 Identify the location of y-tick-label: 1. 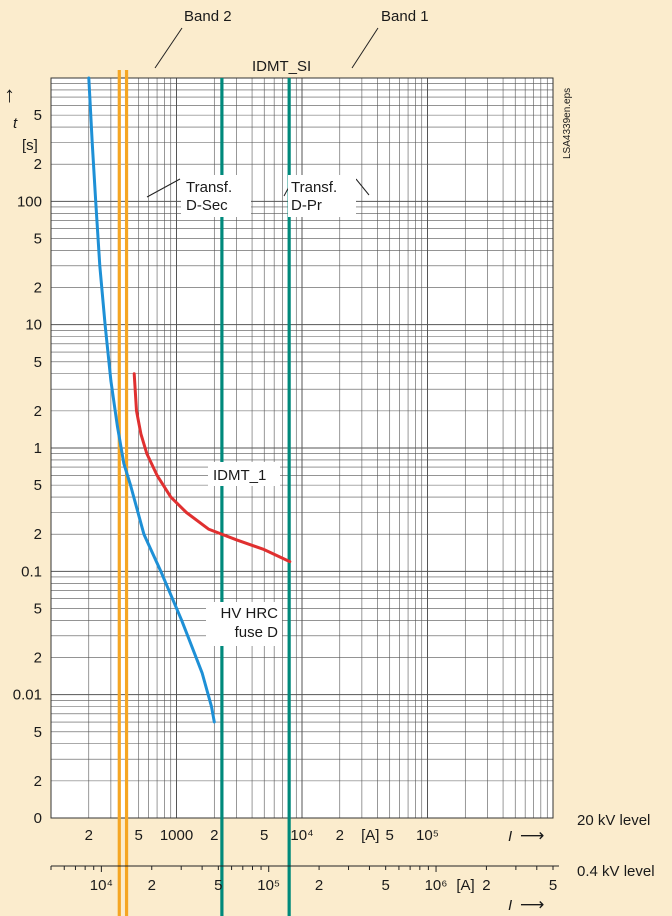
(38, 448).